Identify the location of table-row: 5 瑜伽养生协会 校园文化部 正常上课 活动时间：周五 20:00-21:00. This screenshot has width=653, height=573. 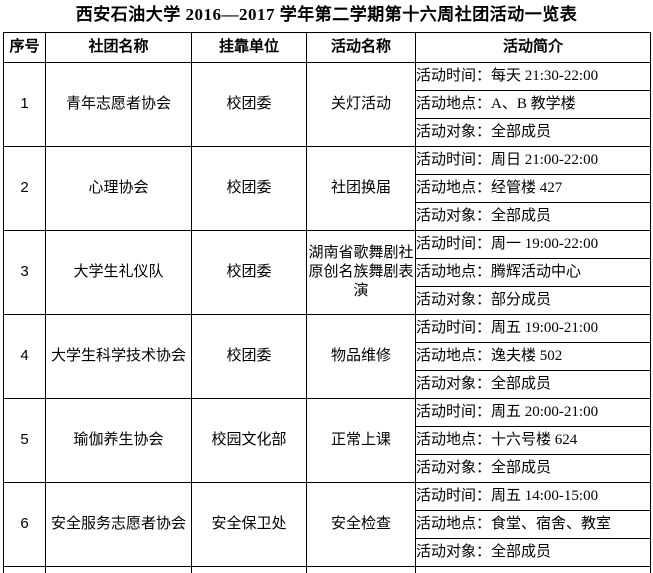
(327, 440).